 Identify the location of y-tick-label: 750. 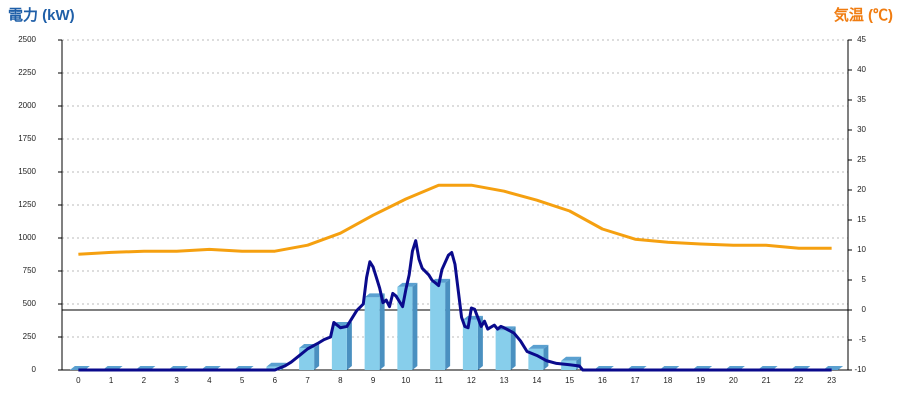
(30, 270).